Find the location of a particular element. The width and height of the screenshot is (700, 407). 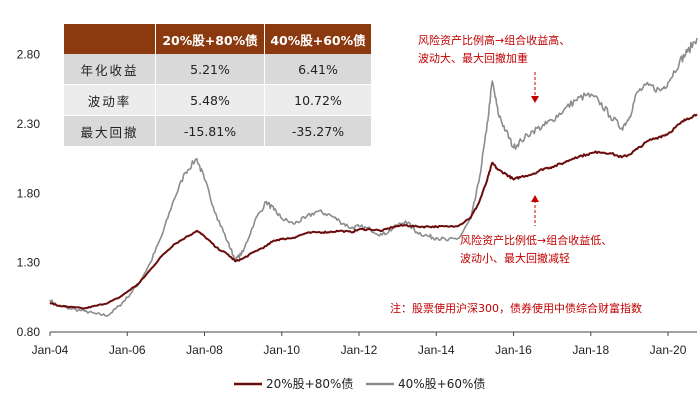

table-header-cell: 40%股+60%债 is located at coordinates (318, 39).